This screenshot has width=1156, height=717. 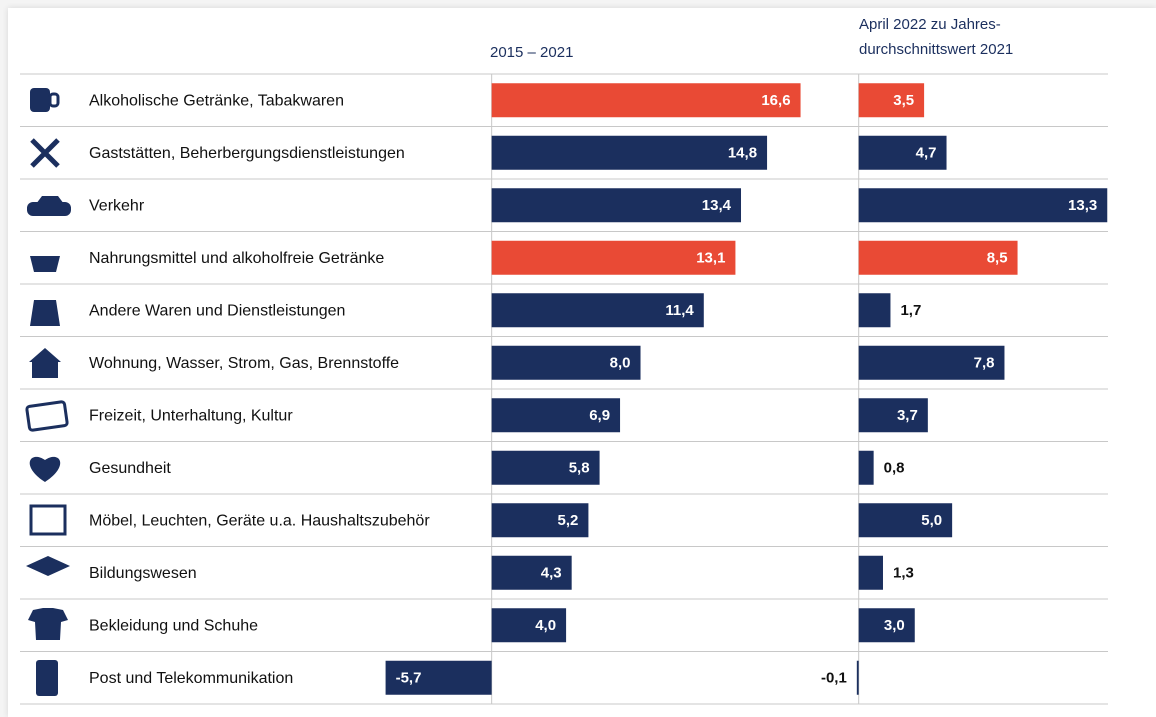 What do you see at coordinates (717, 205) in the screenshot?
I see `value-label: 13,4` at bounding box center [717, 205].